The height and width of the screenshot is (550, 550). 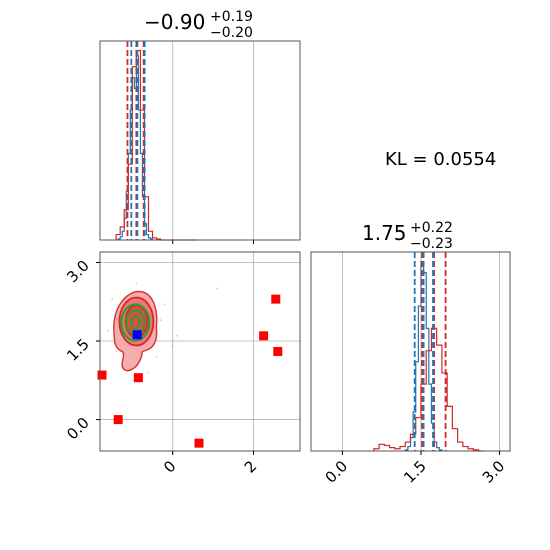 I want to click on right-hist-frame, so click(x=410, y=351).